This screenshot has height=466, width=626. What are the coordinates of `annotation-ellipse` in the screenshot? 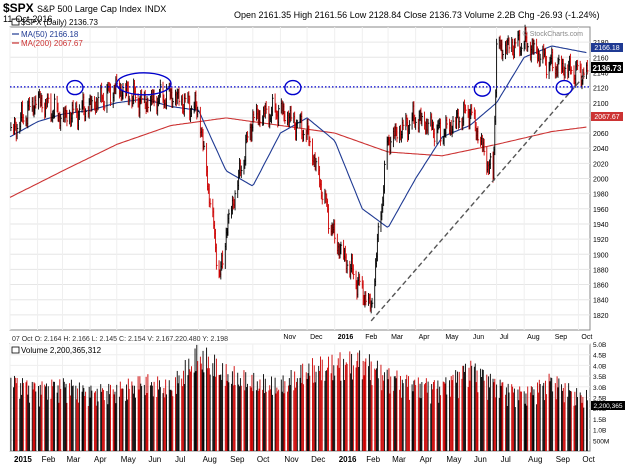 It's located at (144, 84).